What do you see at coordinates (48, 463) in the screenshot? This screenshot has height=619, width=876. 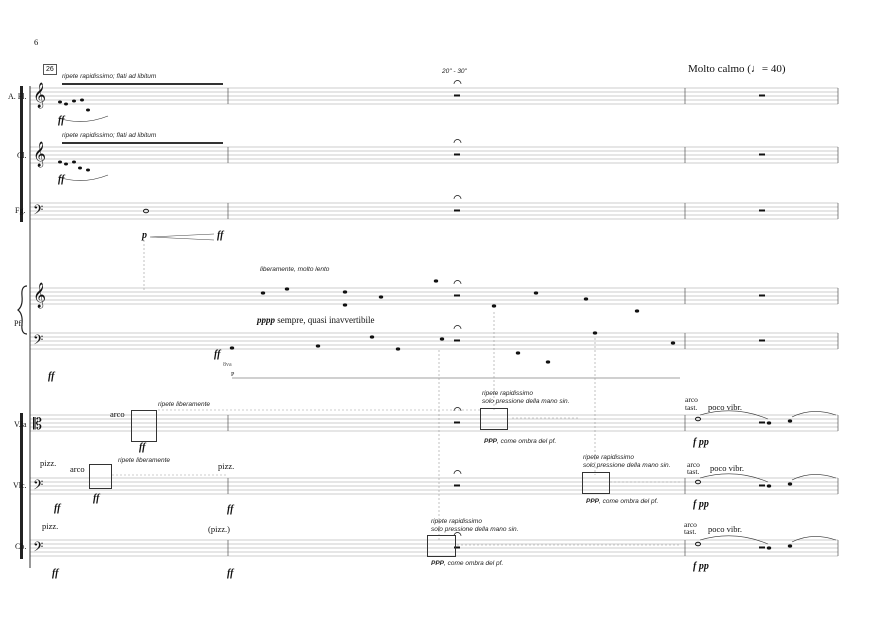 I see `vlc-pizz: pizz.` at bounding box center [48, 463].